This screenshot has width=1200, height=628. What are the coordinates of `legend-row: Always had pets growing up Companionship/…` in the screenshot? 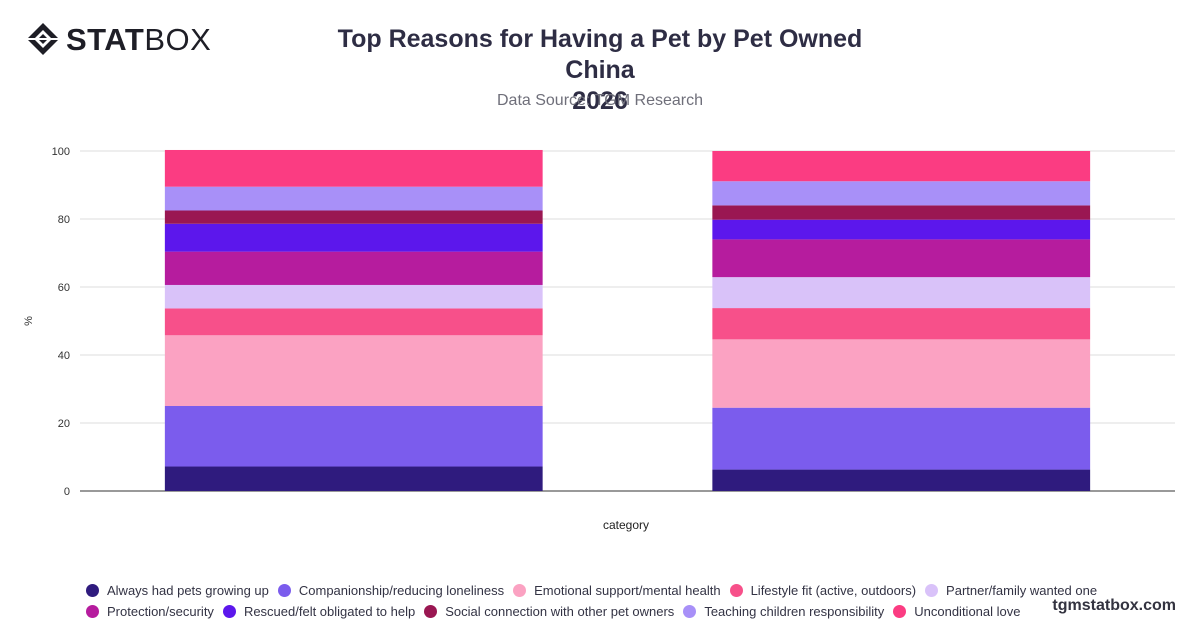 It's located at (611, 590).